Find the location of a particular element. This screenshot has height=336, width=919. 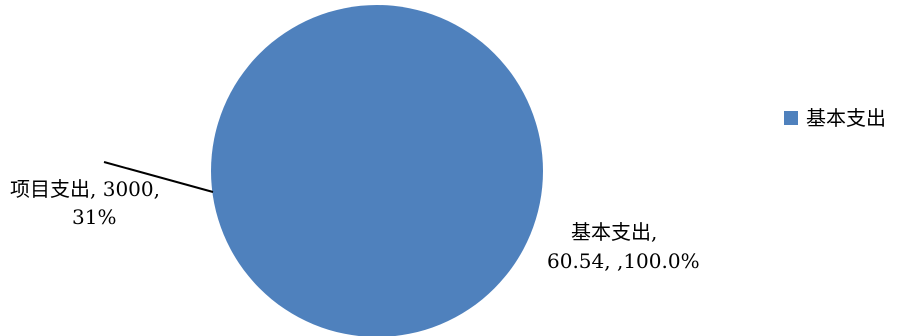

project-expense-leader-line is located at coordinates (158, 177).